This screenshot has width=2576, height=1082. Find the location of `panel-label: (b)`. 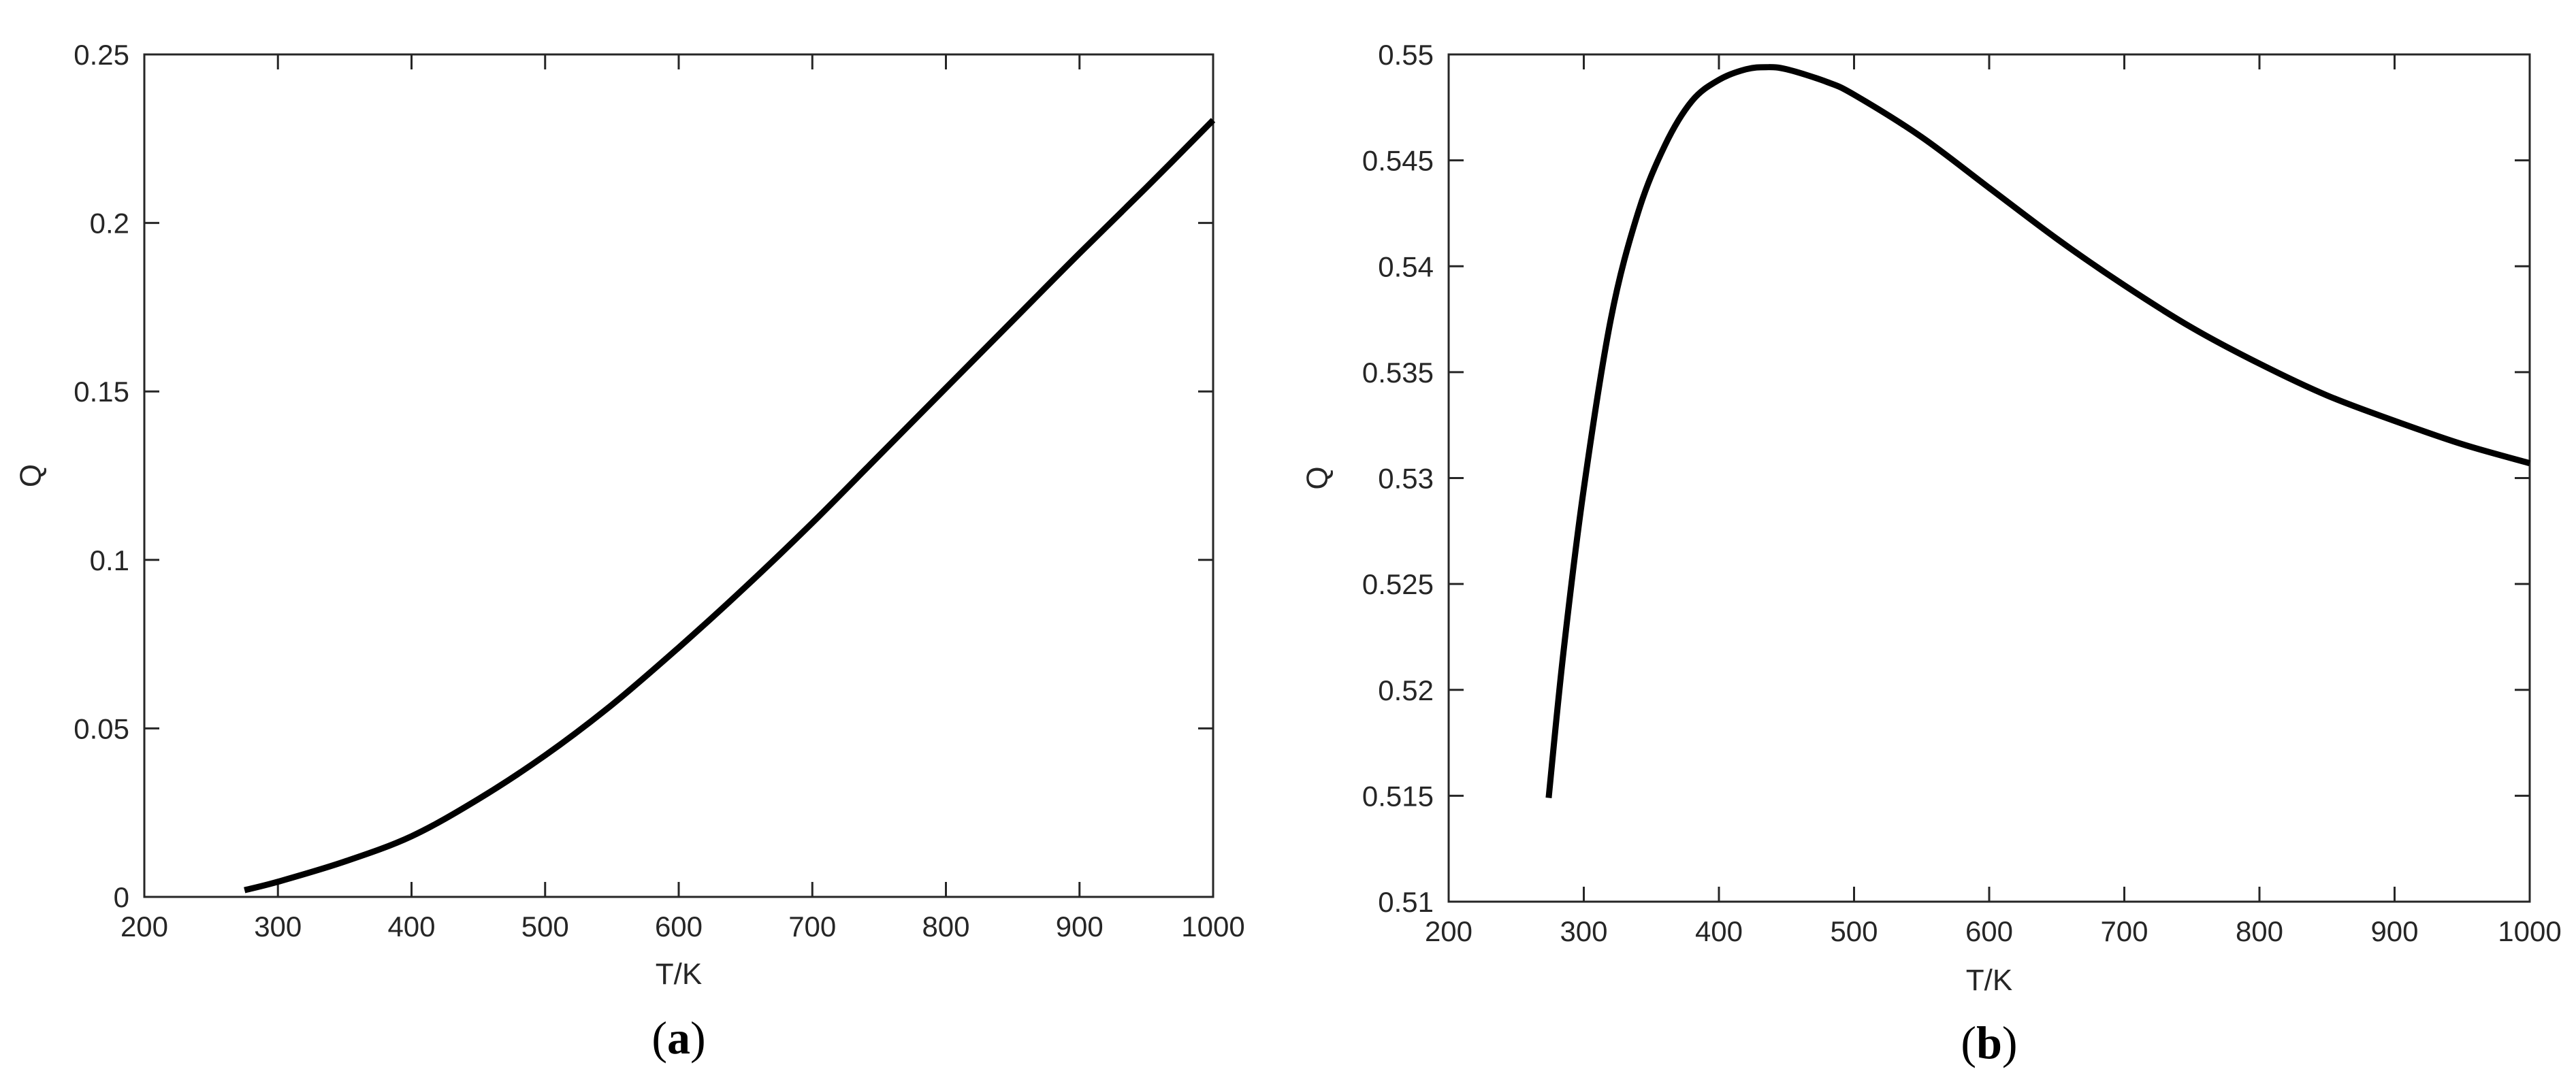

panel-label: (b) is located at coordinates (1989, 1042).